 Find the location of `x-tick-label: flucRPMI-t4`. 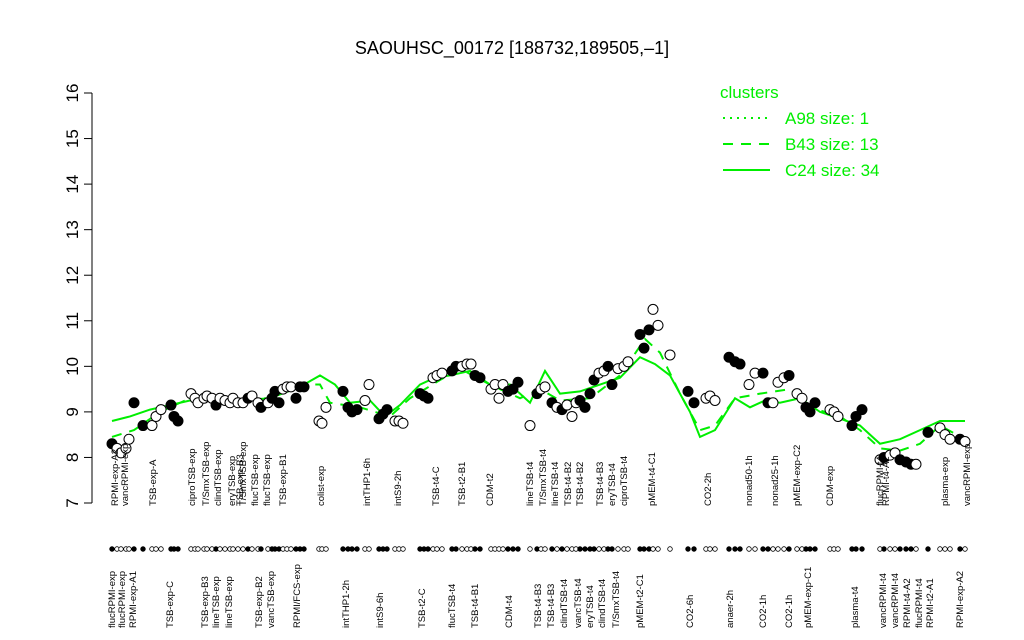

x-tick-label: flucRPMI-t4 is located at coordinates (919, 603).